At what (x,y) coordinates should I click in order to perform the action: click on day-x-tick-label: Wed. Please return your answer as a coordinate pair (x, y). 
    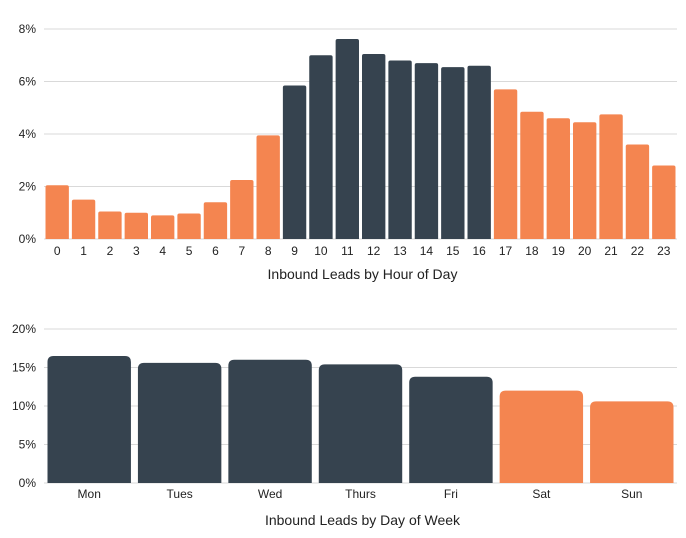
    Looking at the image, I should click on (270, 494).